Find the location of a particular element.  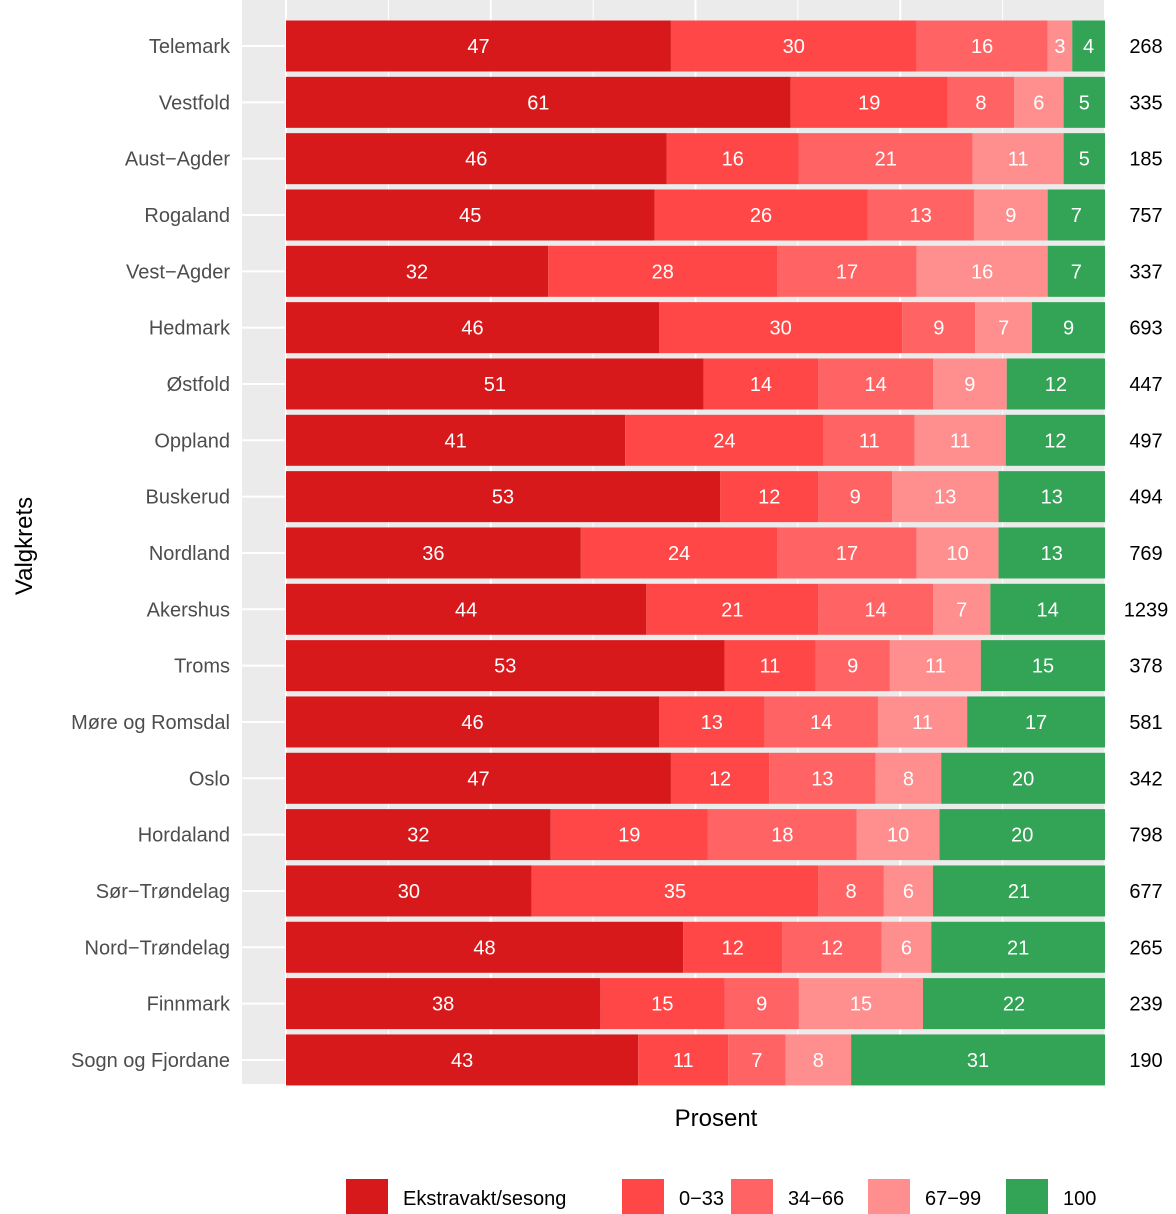

category-label: Nord−Trøndelag is located at coordinates (157, 948).